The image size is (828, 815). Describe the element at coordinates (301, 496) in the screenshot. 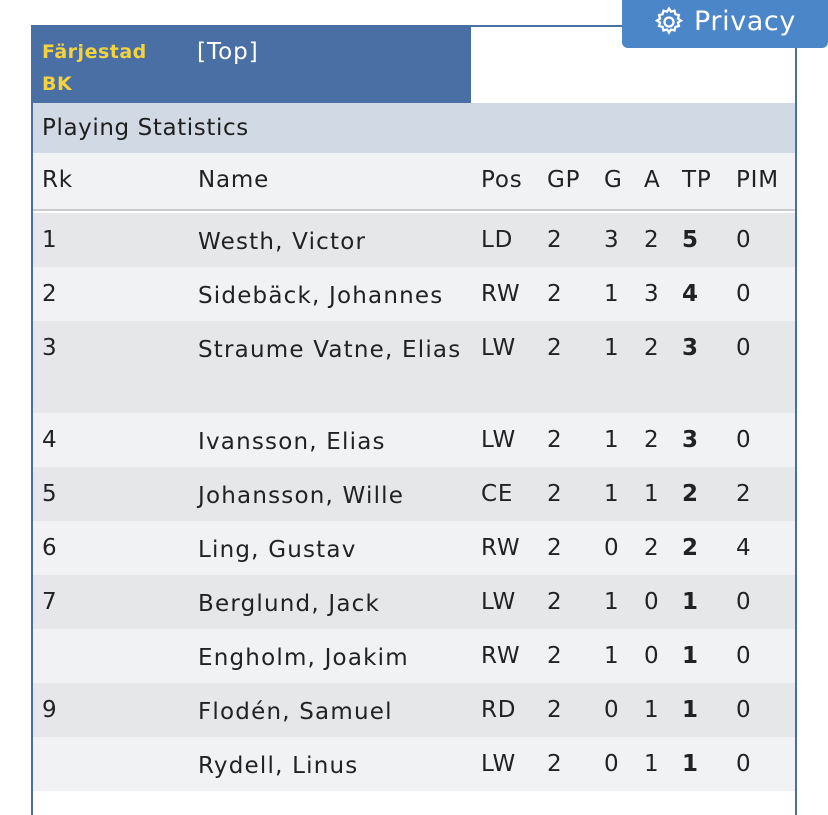

I see `player-name-link: Johansson, Wille` at that location.